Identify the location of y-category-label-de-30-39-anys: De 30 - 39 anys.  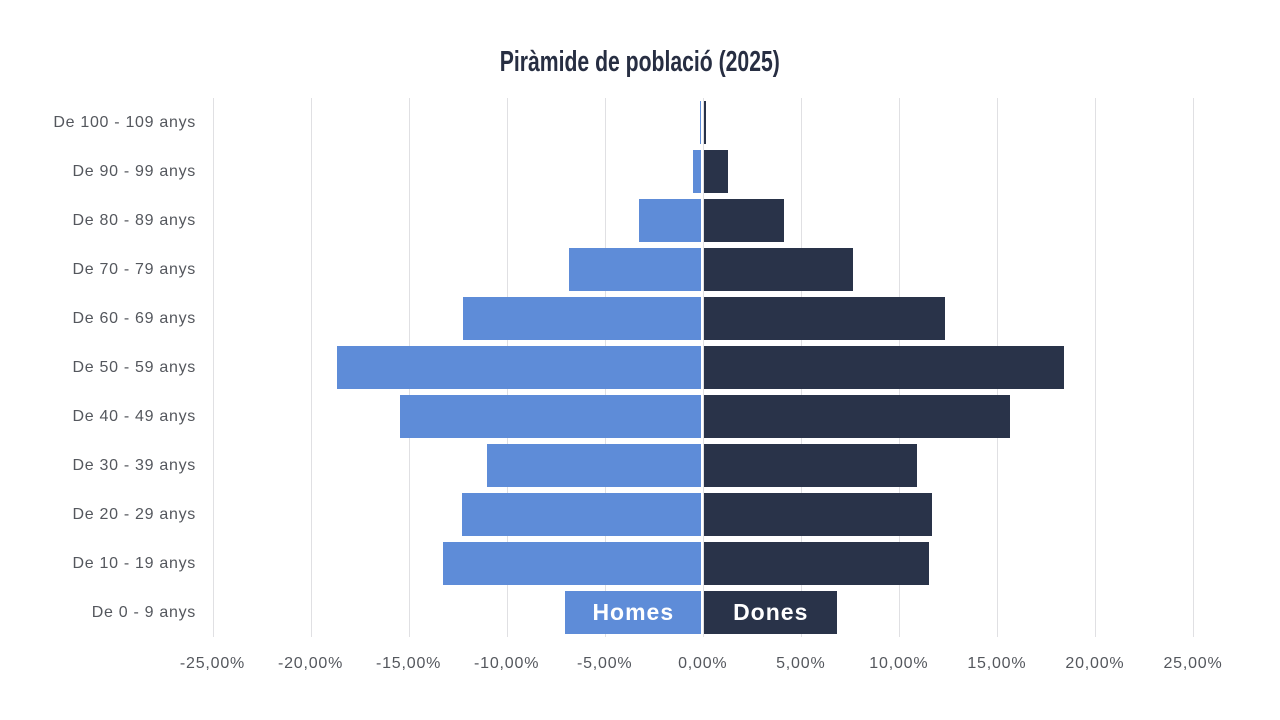
(134, 465).